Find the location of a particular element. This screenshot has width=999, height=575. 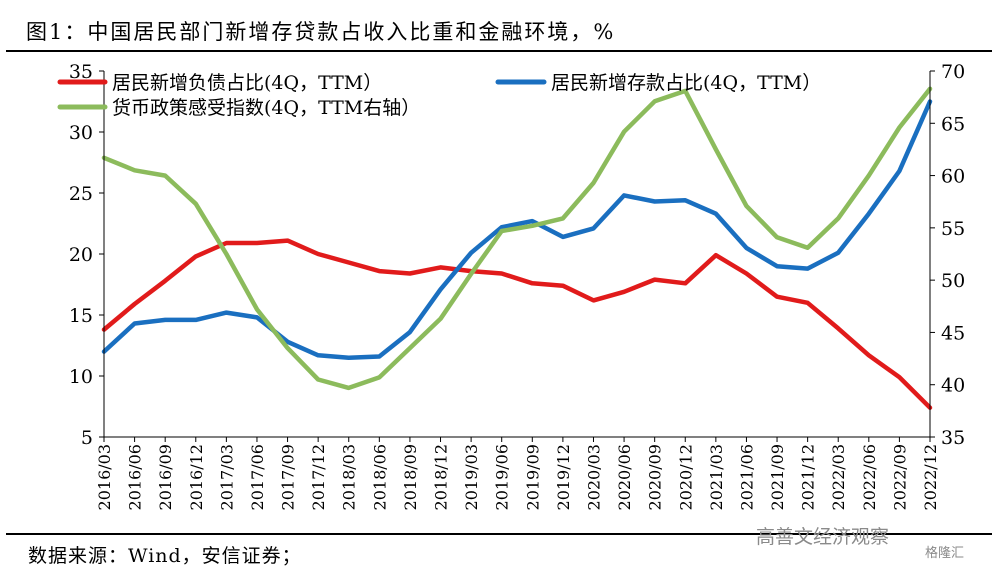

right-axis-tick-label: 40 is located at coordinates (953, 386).